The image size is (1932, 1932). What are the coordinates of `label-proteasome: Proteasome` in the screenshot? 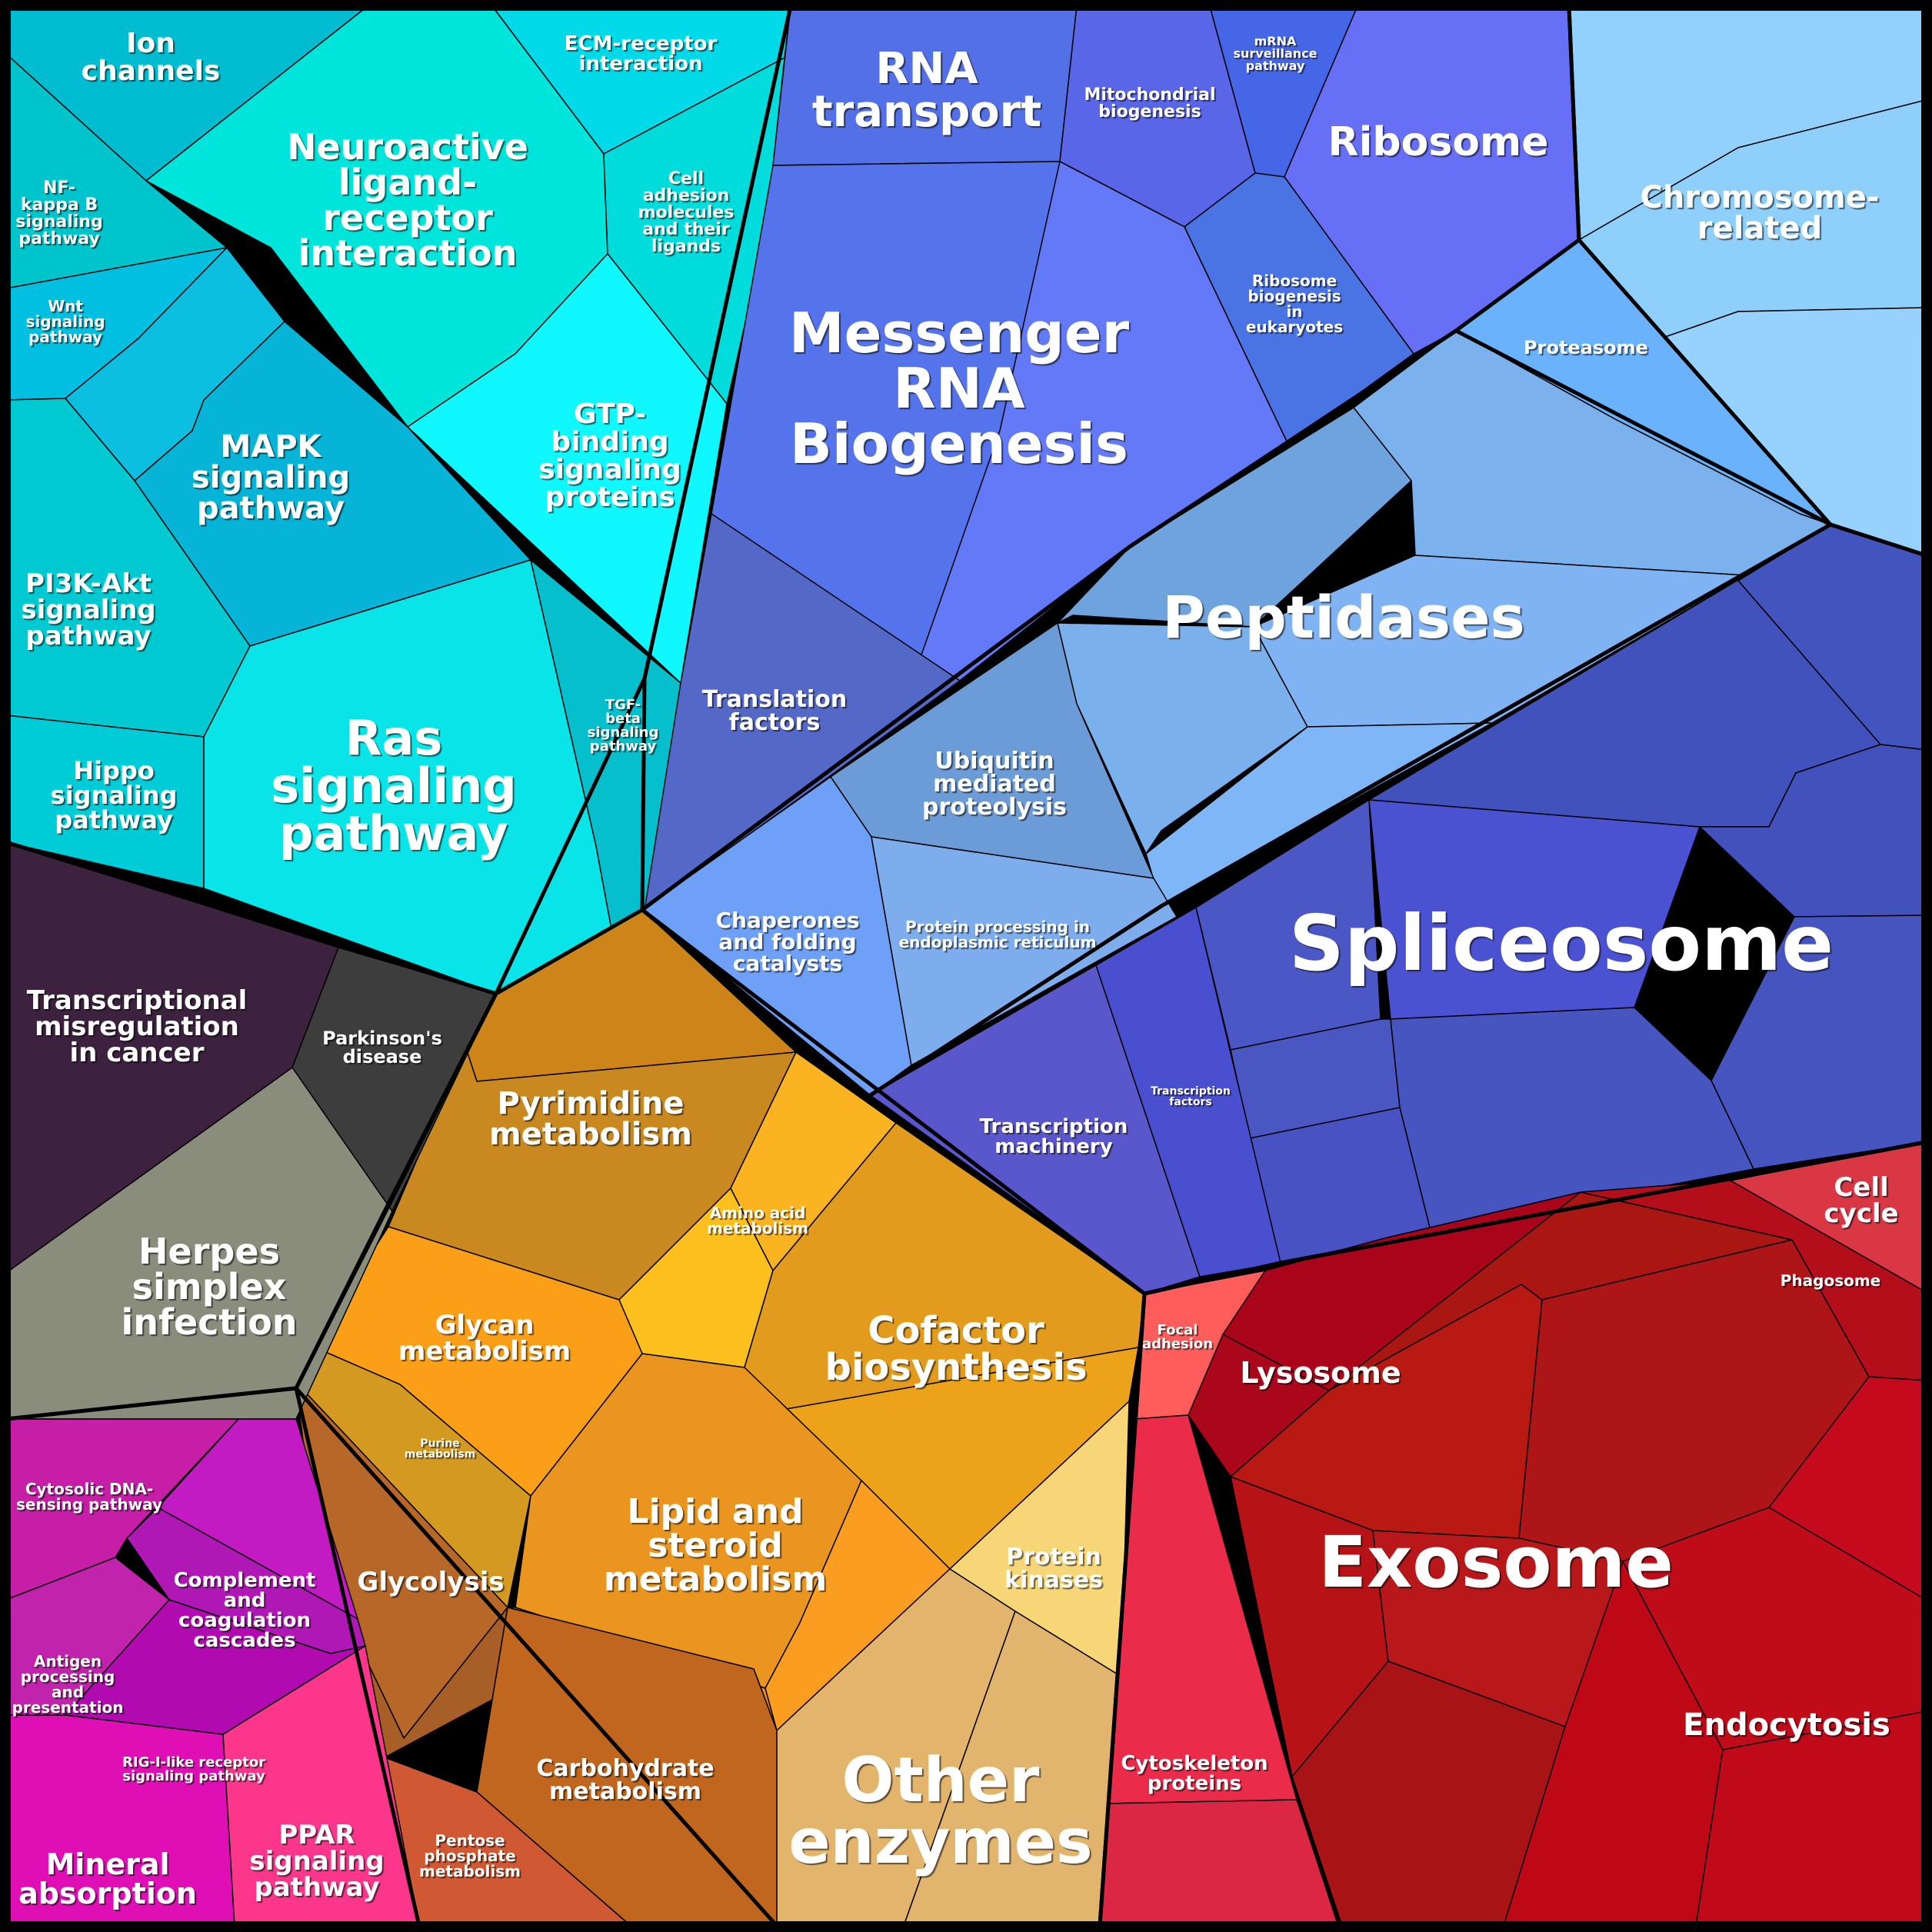 It's located at (1586, 347).